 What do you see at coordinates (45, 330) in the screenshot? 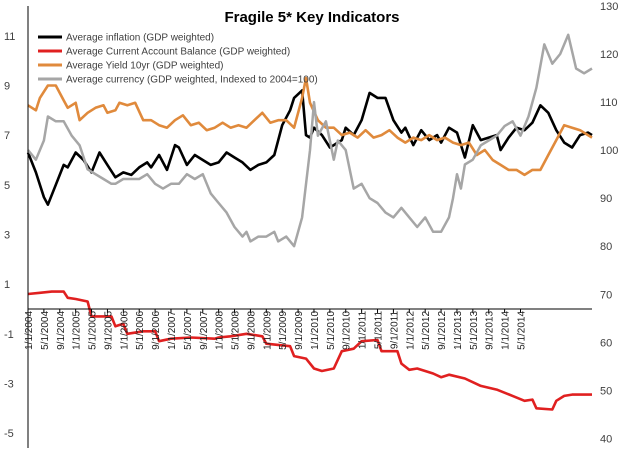
I see `x-tick-label: 5/1/2004` at bounding box center [45, 330].